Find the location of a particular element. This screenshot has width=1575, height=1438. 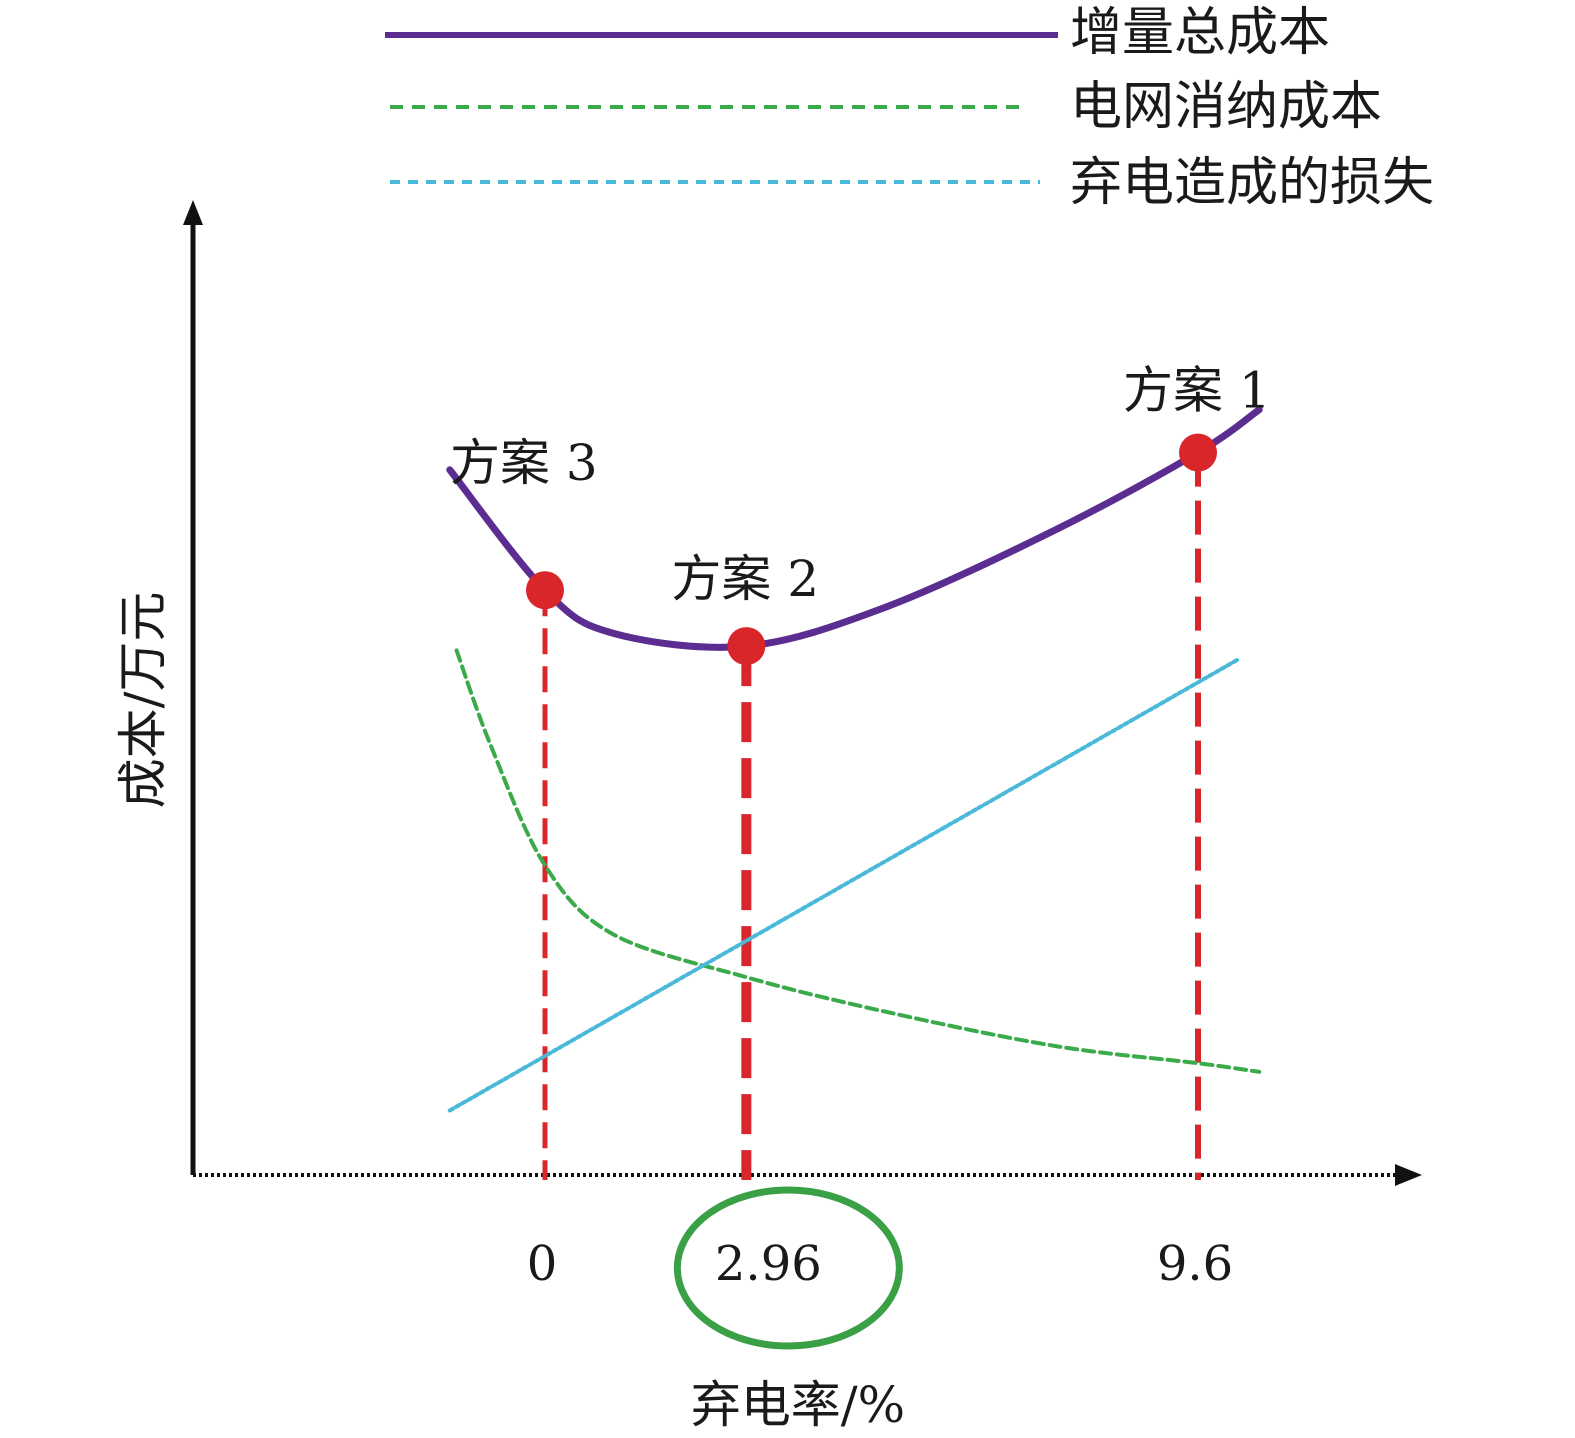

x-axis-arrow is located at coordinates (1408, 1175).